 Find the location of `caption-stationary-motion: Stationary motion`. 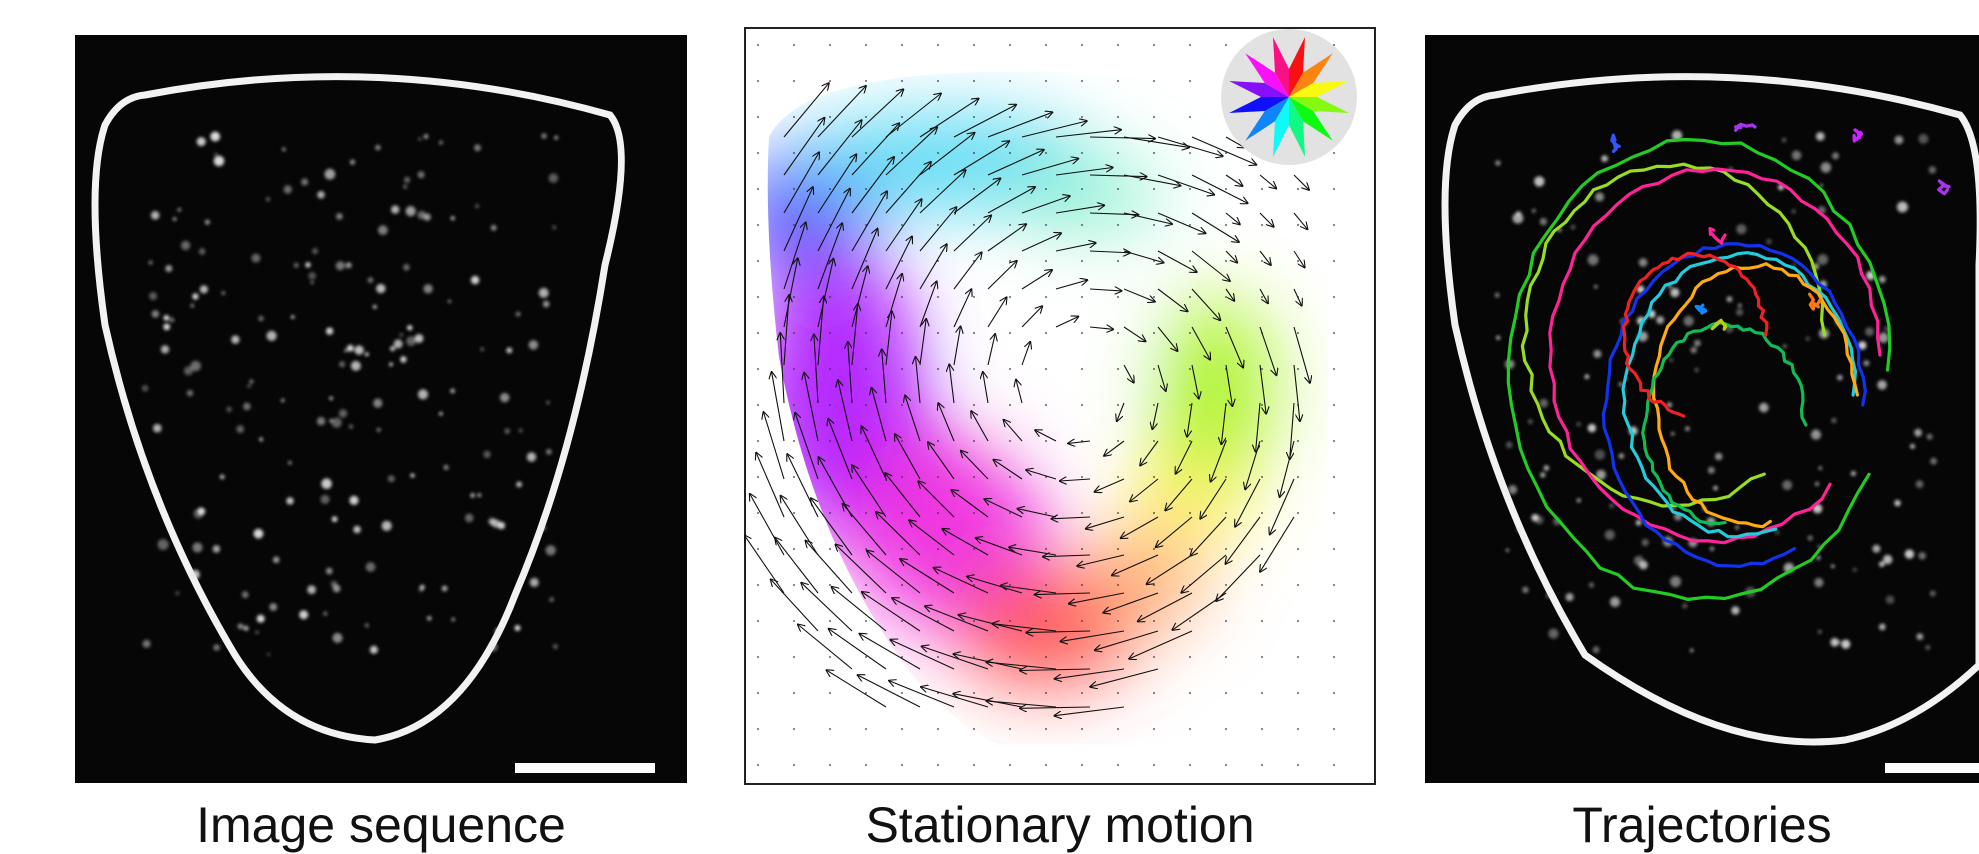

caption-stationary-motion: Stationary motion is located at coordinates (1060, 825).